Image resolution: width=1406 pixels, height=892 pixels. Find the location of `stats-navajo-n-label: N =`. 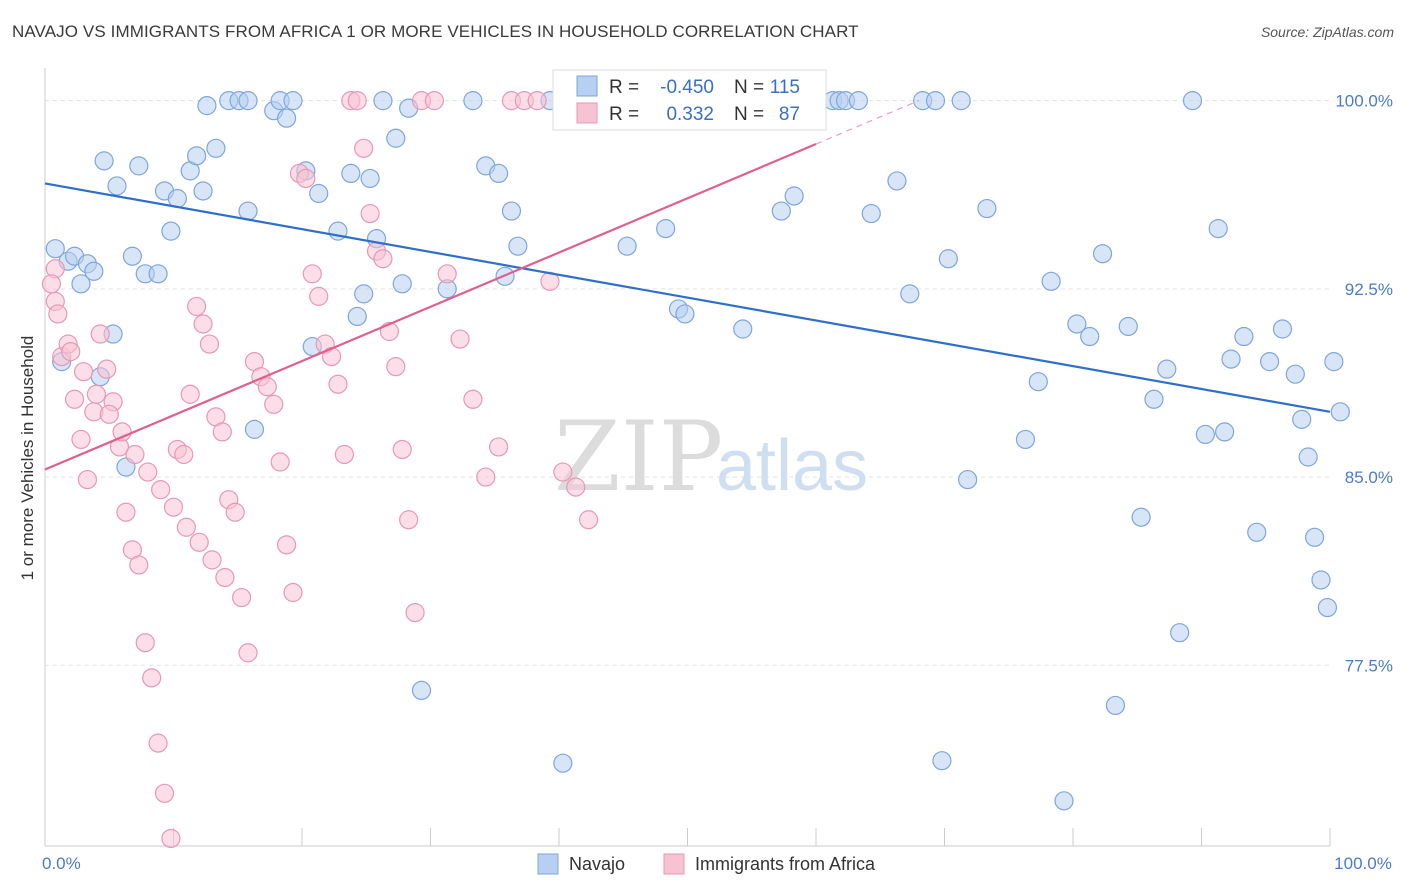

stats-navajo-n-label: N = is located at coordinates (749, 87).